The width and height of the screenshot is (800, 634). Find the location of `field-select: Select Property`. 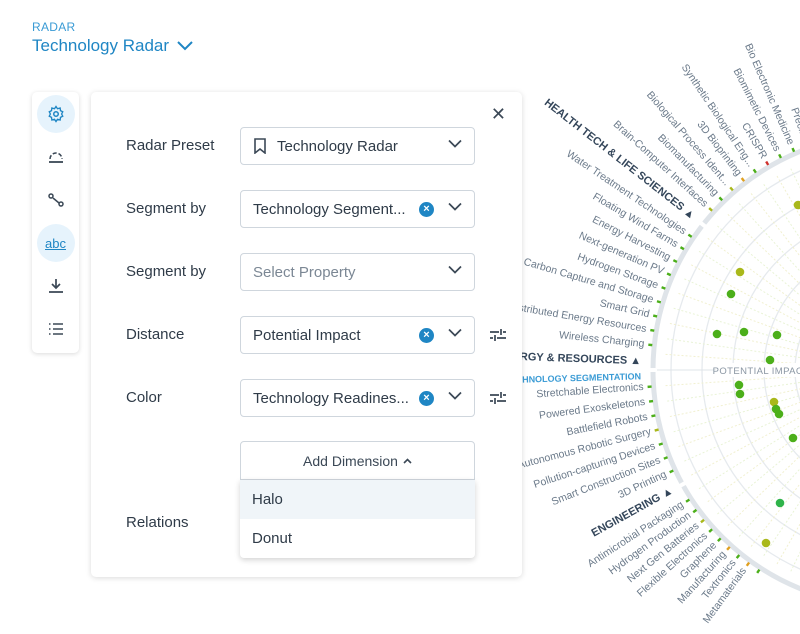

field-select: Select Property is located at coordinates (357, 272).